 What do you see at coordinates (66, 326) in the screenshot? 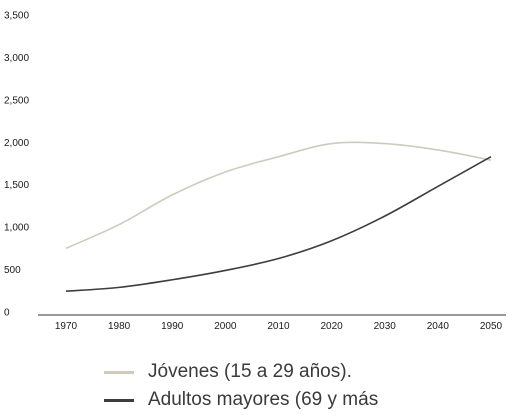
I see `x-tick-label: 1970` at bounding box center [66, 326].